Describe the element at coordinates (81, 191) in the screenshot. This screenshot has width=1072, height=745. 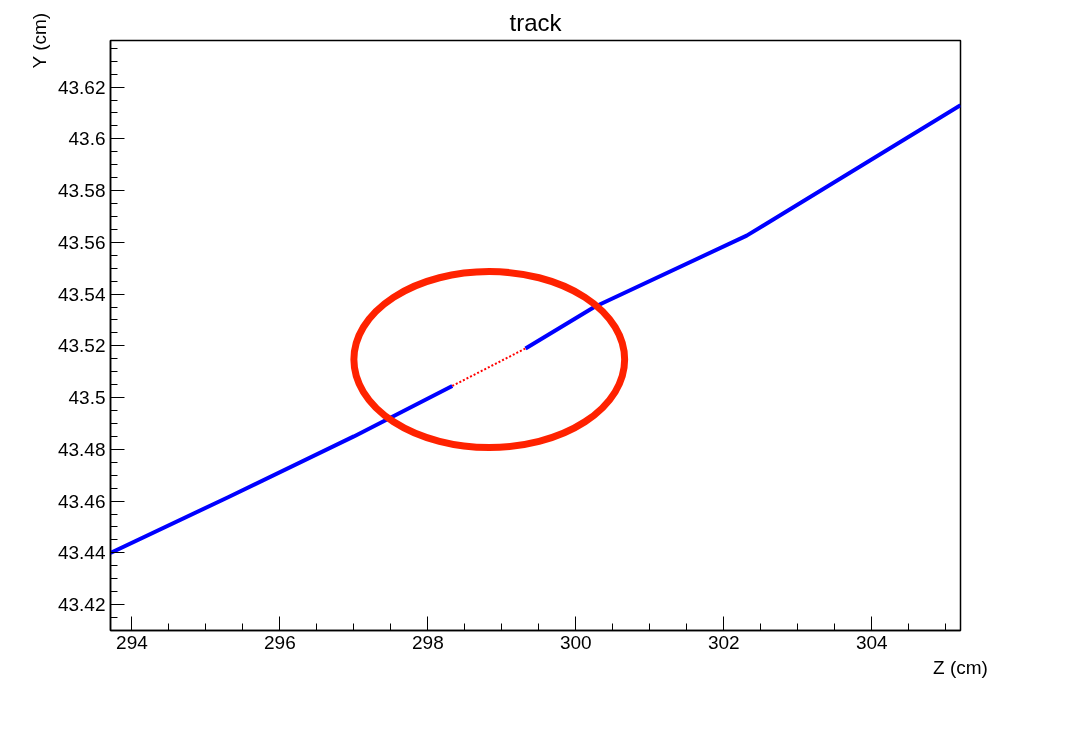
I see `y-tick-label: 43.58` at that location.